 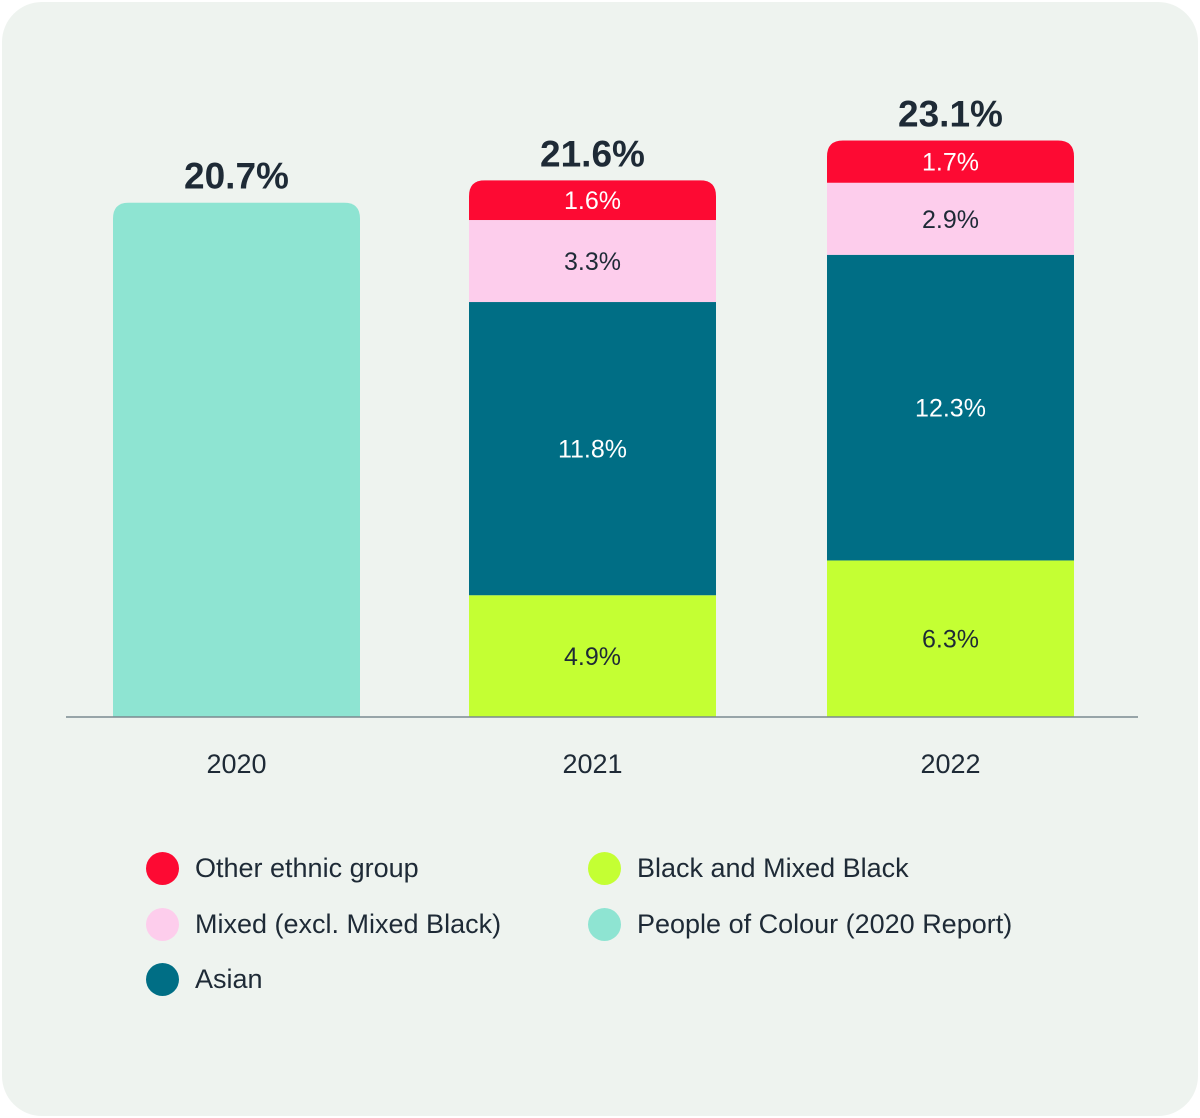 I want to click on bar-stack-2020, so click(x=236, y=460).